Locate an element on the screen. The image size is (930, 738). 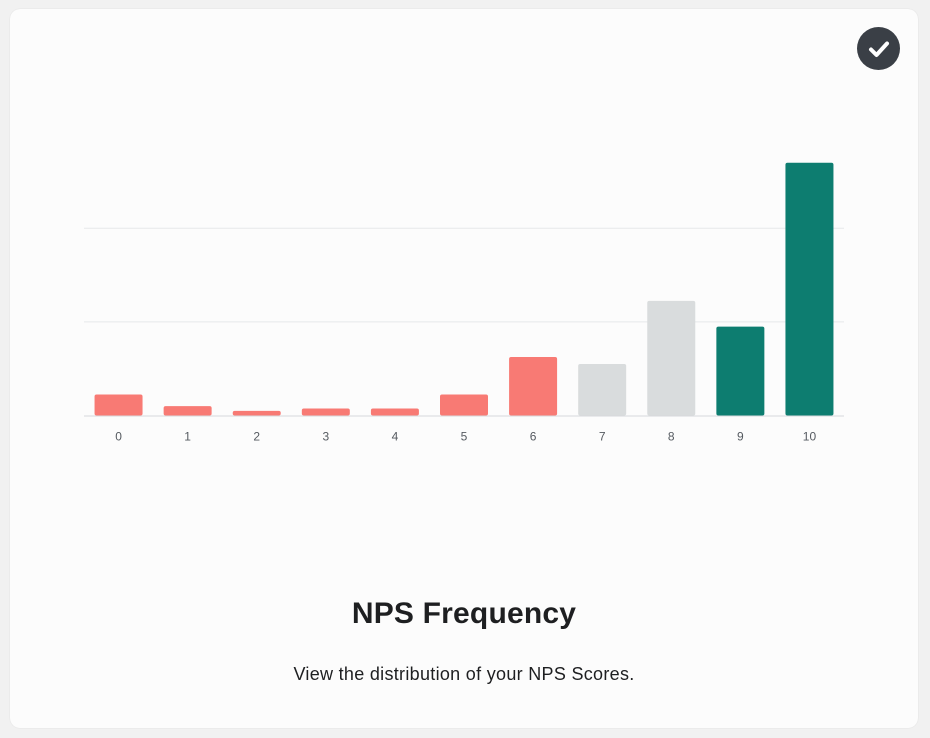
x-tick-label: 9 is located at coordinates (740, 437).